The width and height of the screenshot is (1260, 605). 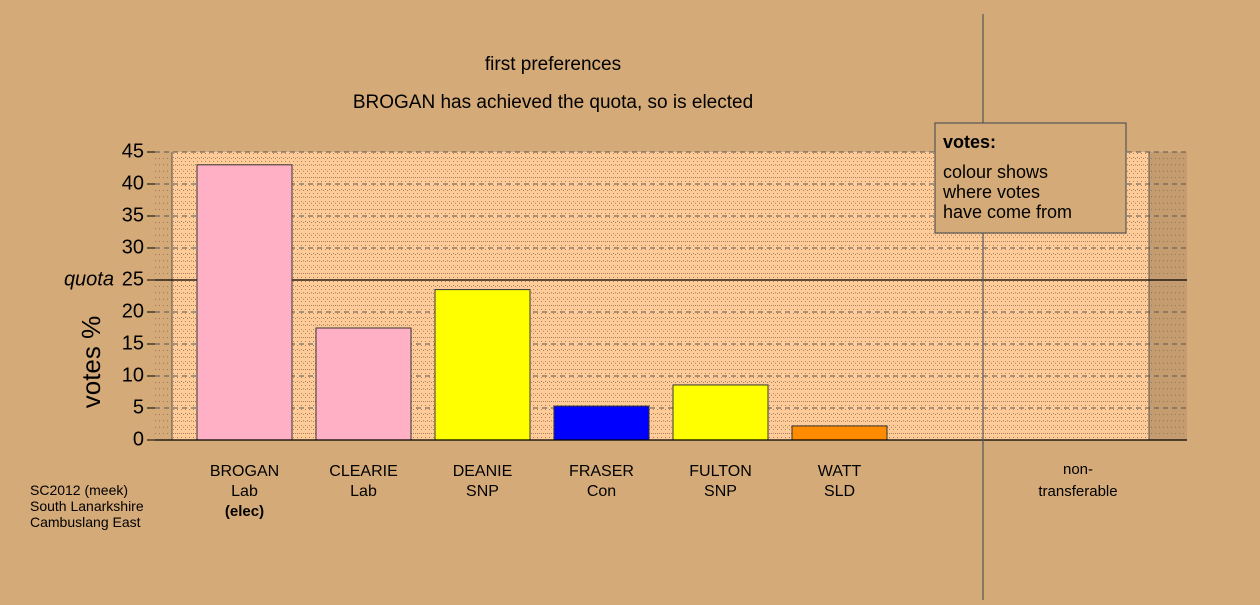 What do you see at coordinates (483, 471) in the screenshot?
I see `x-label-name: DEANIE` at bounding box center [483, 471].